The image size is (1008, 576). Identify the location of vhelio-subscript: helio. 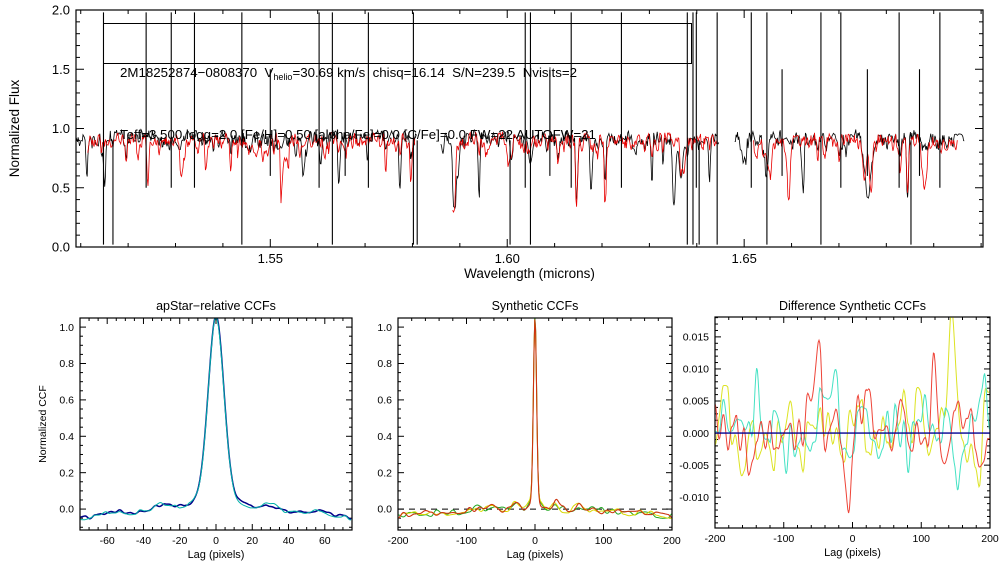
(283, 77).